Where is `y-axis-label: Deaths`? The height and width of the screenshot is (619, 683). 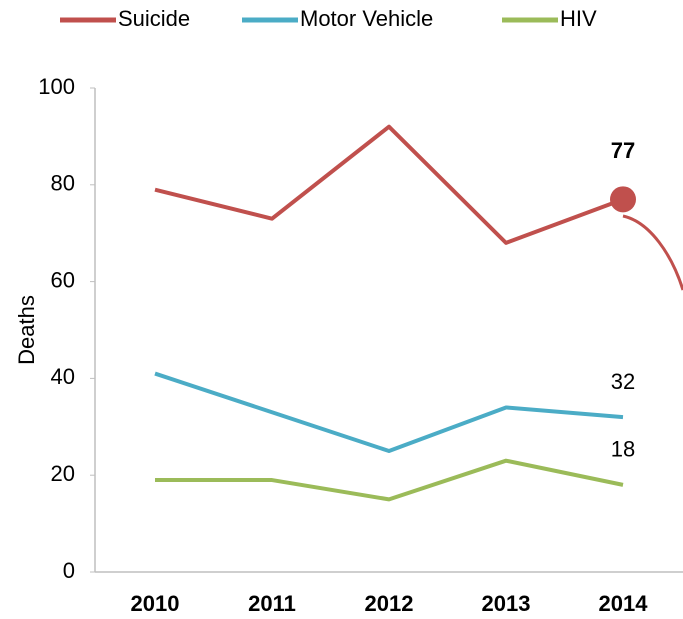
y-axis-label: Deaths is located at coordinates (26, 330).